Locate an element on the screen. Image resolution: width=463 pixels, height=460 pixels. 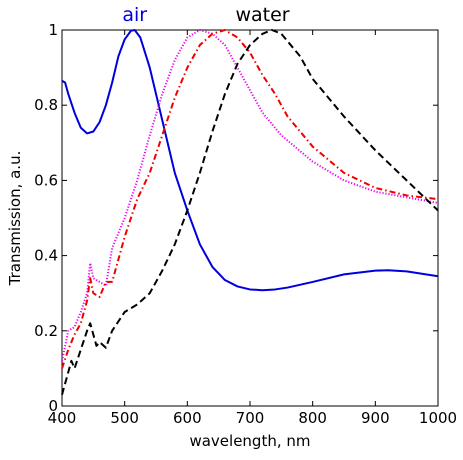
x-tick-label: 900 is located at coordinates (375, 418).